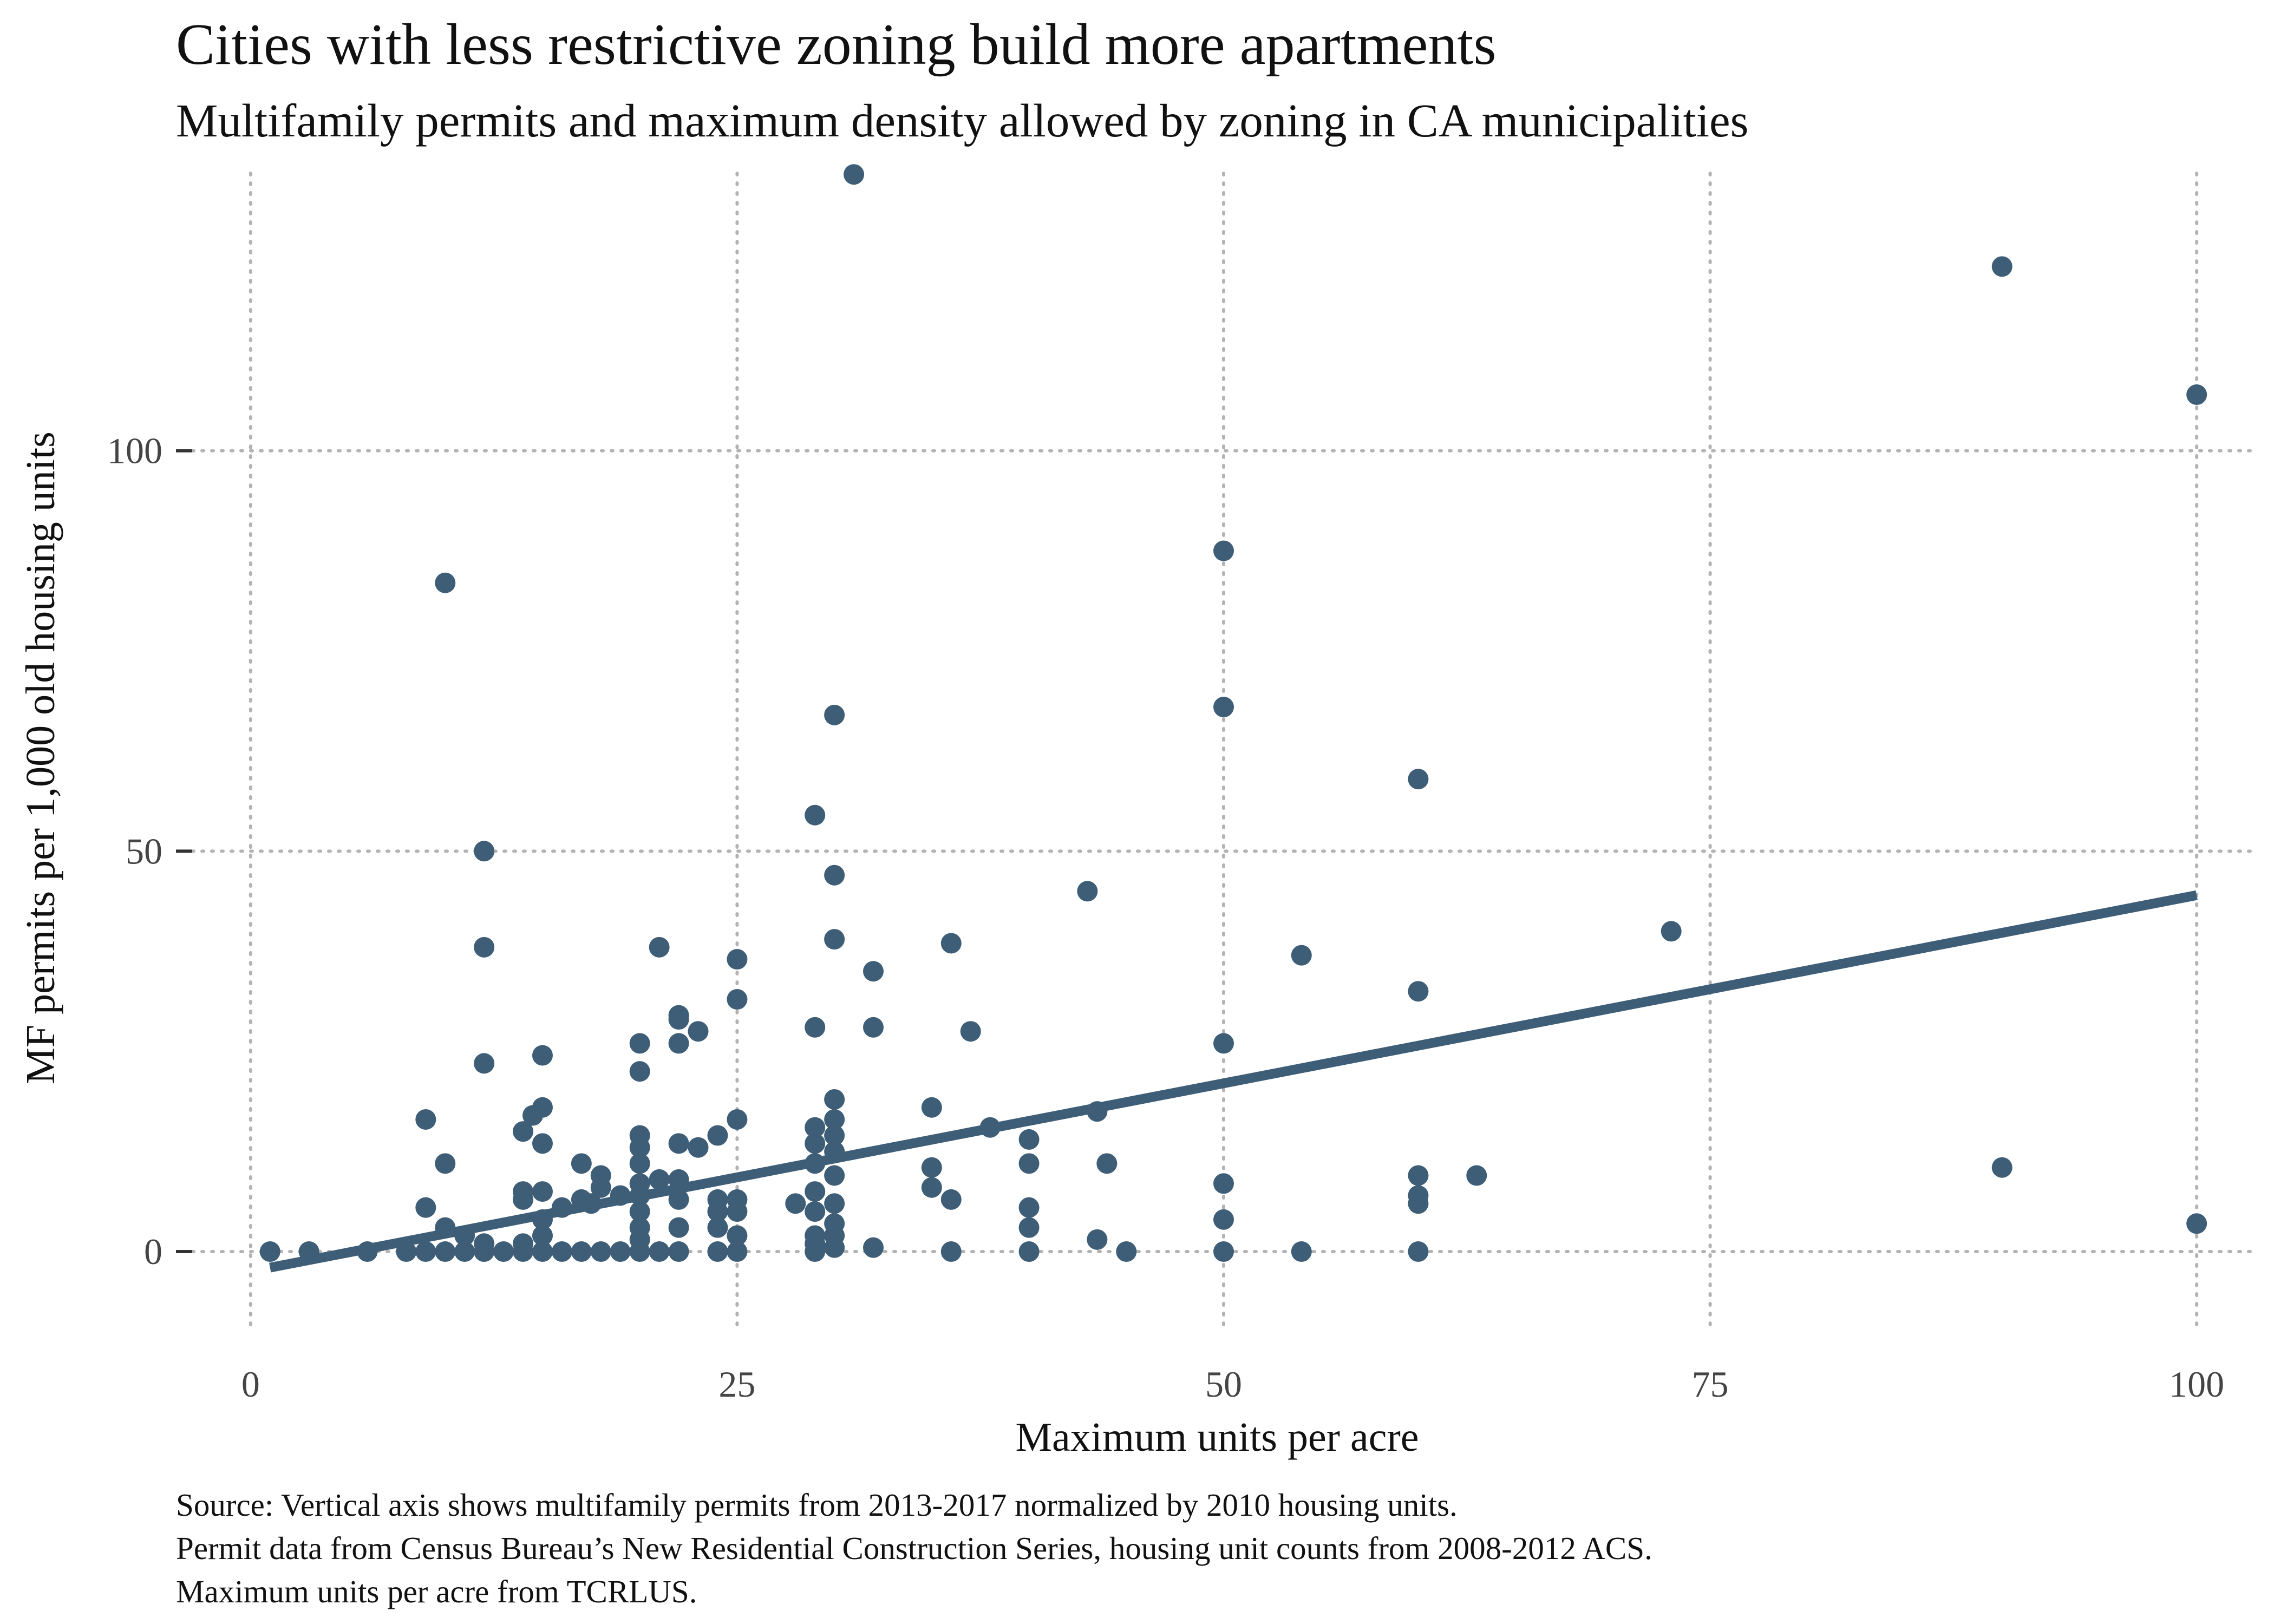 Image resolution: width=2274 pixels, height=1624 pixels. What do you see at coordinates (153, 1251) in the screenshot?
I see `y-tick-label: 0` at bounding box center [153, 1251].